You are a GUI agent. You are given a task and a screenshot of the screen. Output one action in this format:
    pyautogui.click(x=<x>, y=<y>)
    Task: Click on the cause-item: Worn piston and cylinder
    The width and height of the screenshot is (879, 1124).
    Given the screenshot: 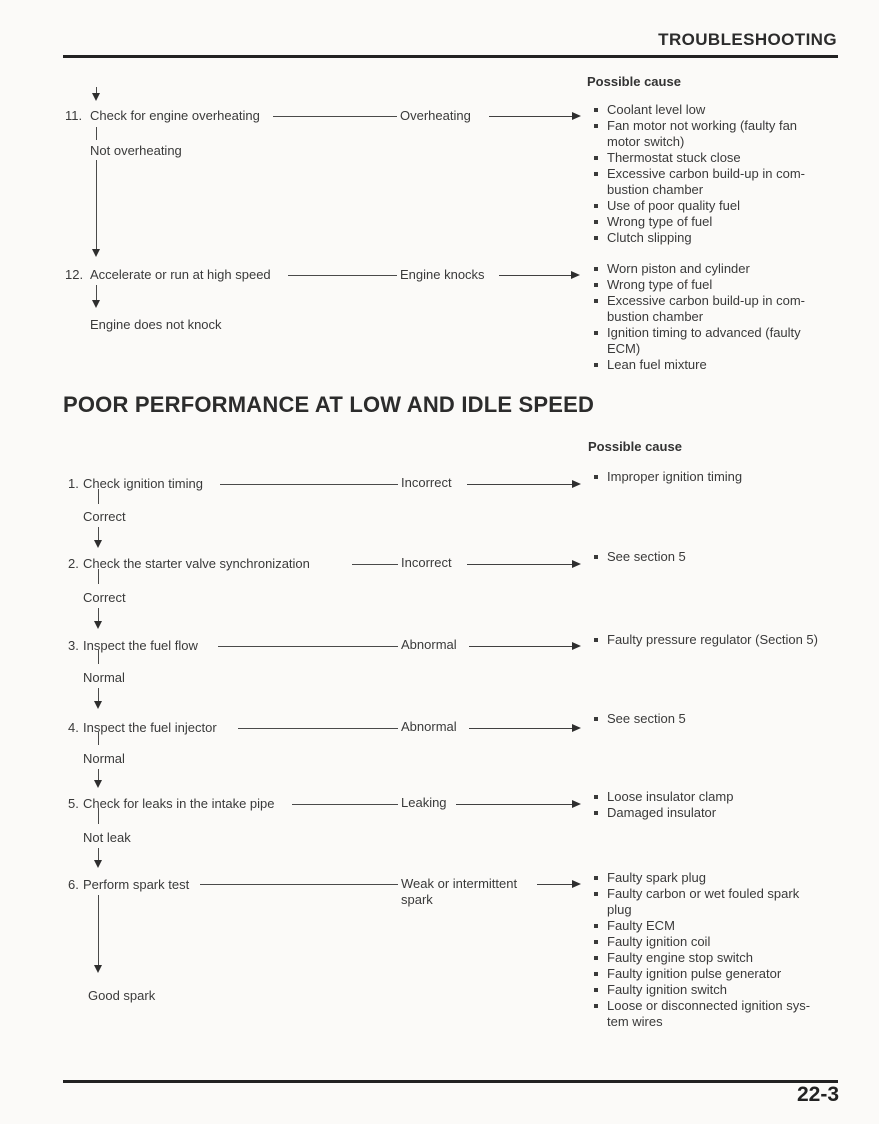 What is the action you would take?
    pyautogui.click(x=723, y=269)
    